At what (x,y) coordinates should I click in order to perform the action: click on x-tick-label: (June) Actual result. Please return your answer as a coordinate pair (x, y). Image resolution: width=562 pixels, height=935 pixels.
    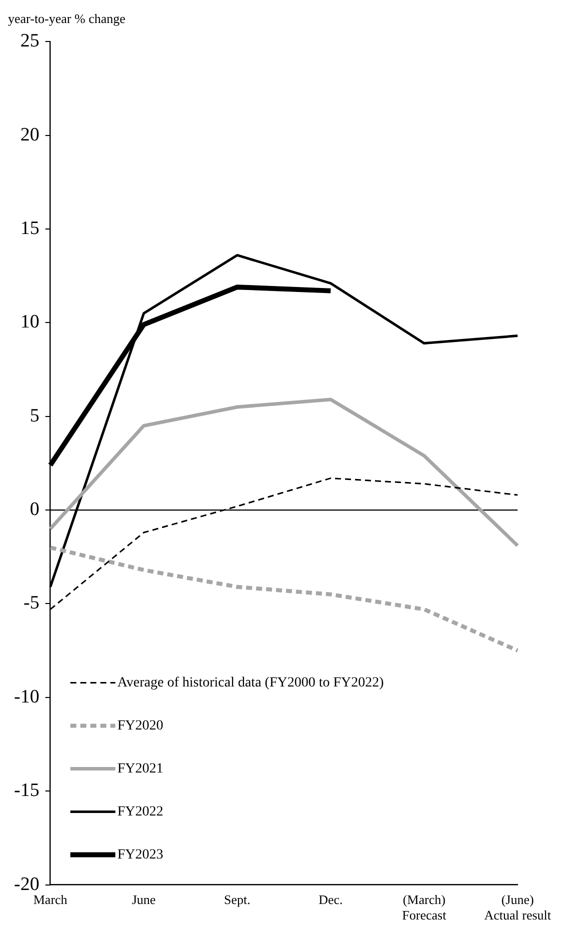
    Looking at the image, I should click on (518, 907).